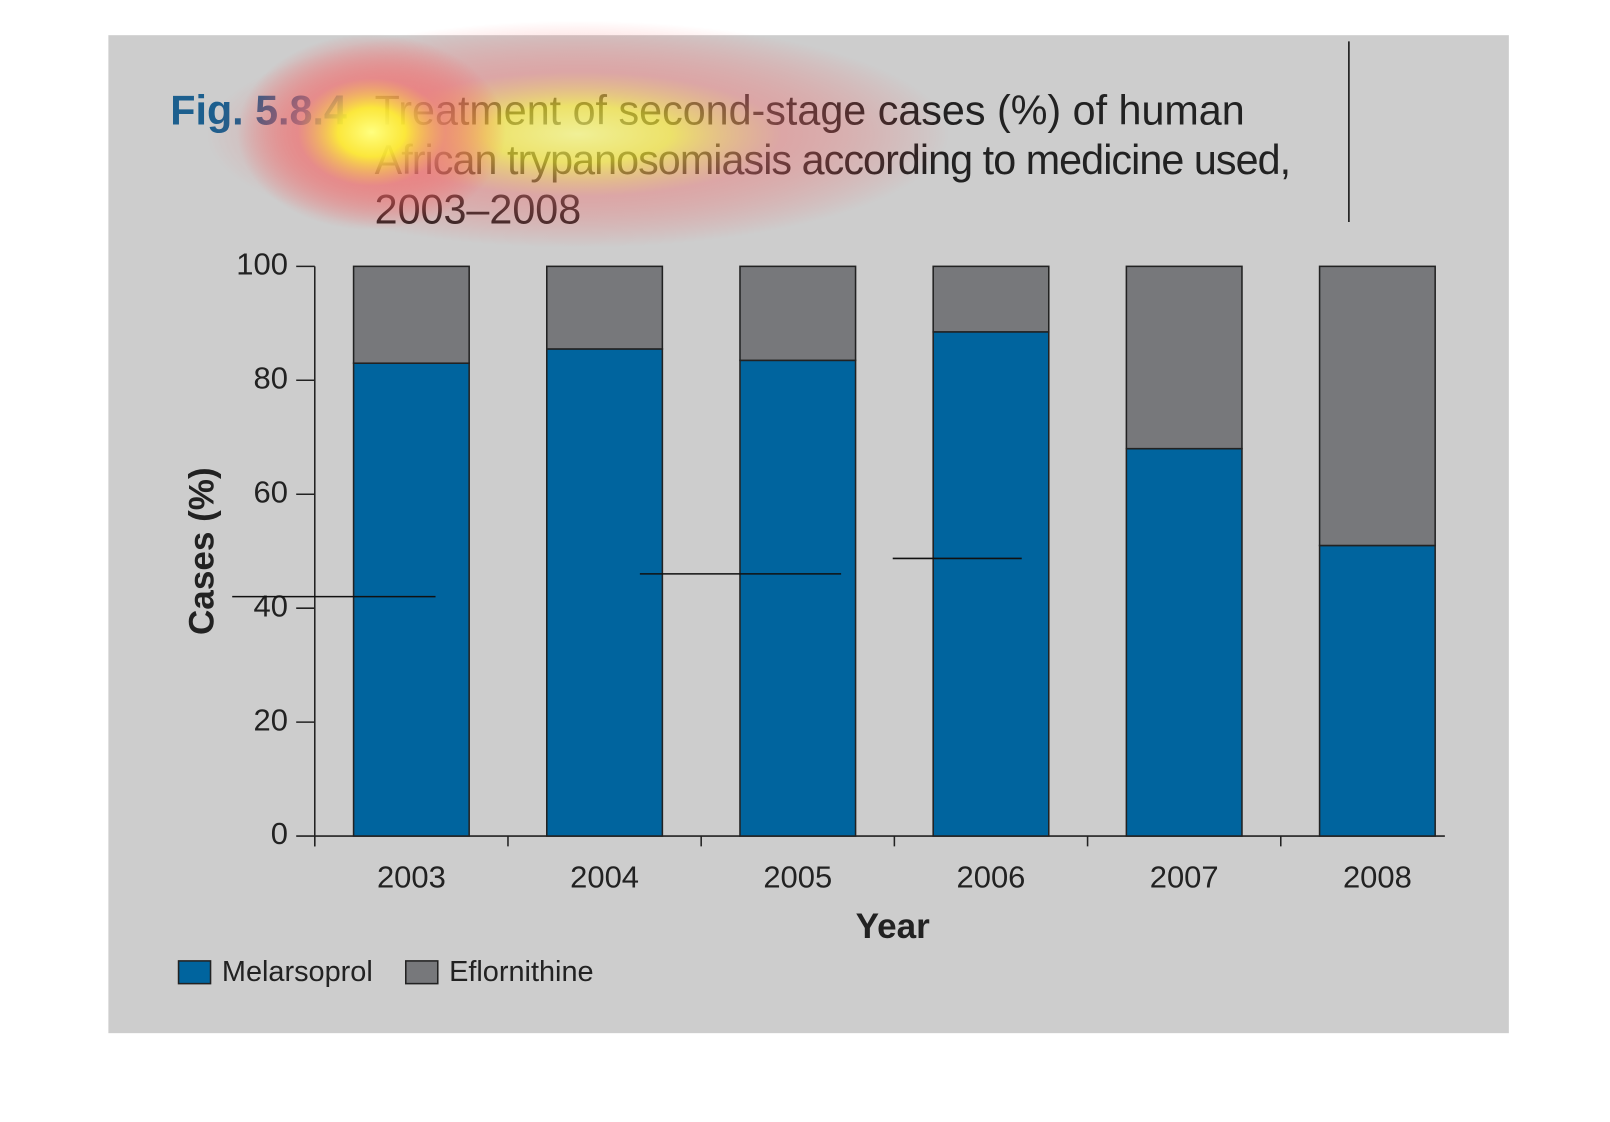  What do you see at coordinates (991, 877) in the screenshot?
I see `x-tick-label: 2006` at bounding box center [991, 877].